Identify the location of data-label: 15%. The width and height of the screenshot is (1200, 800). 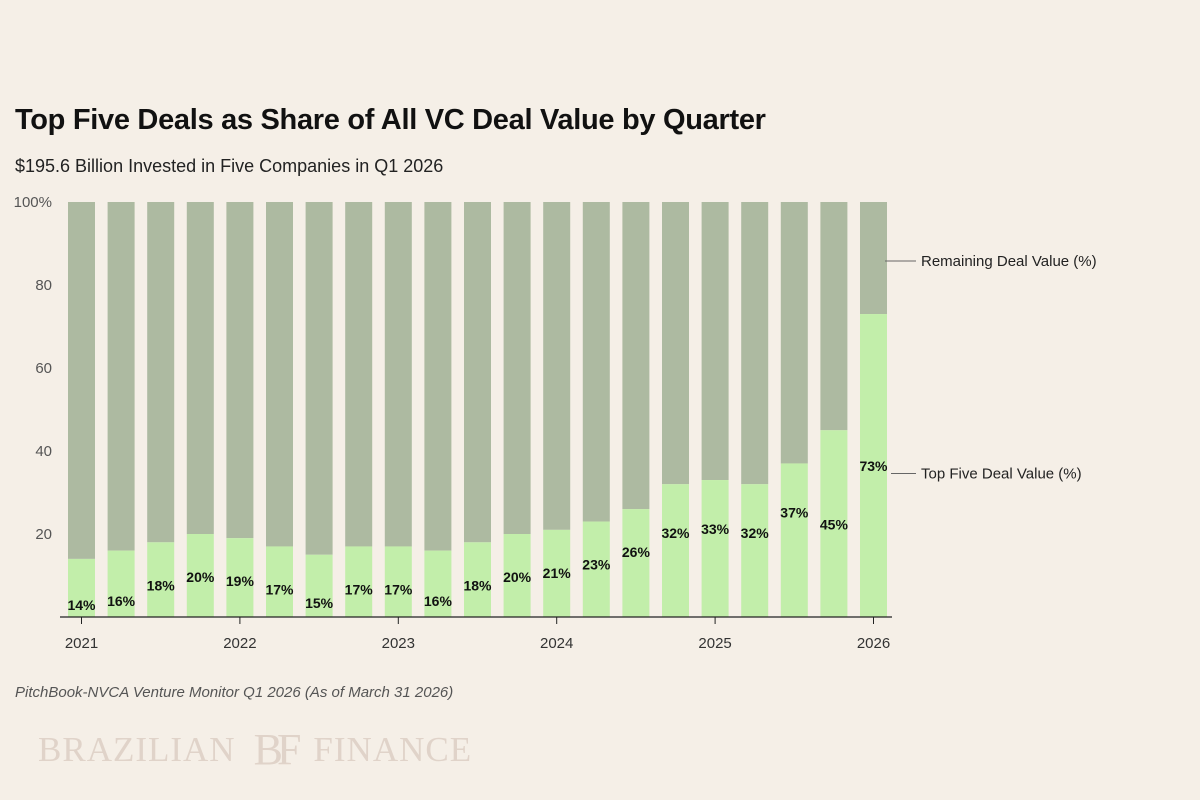
(319, 603).